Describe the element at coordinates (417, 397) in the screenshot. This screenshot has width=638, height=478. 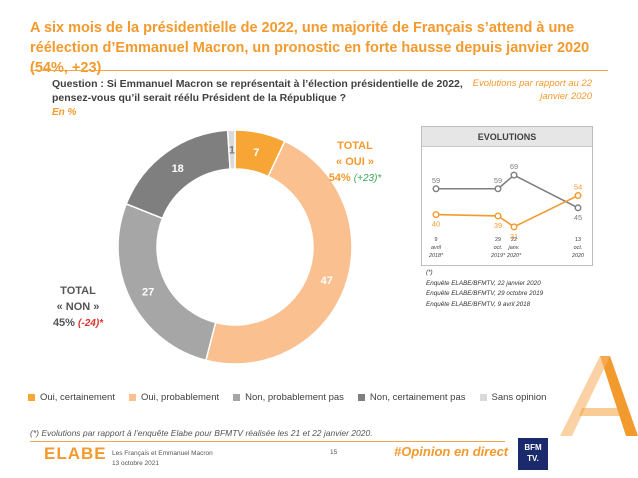
I see `legend-label: Non, certainement pas` at that location.